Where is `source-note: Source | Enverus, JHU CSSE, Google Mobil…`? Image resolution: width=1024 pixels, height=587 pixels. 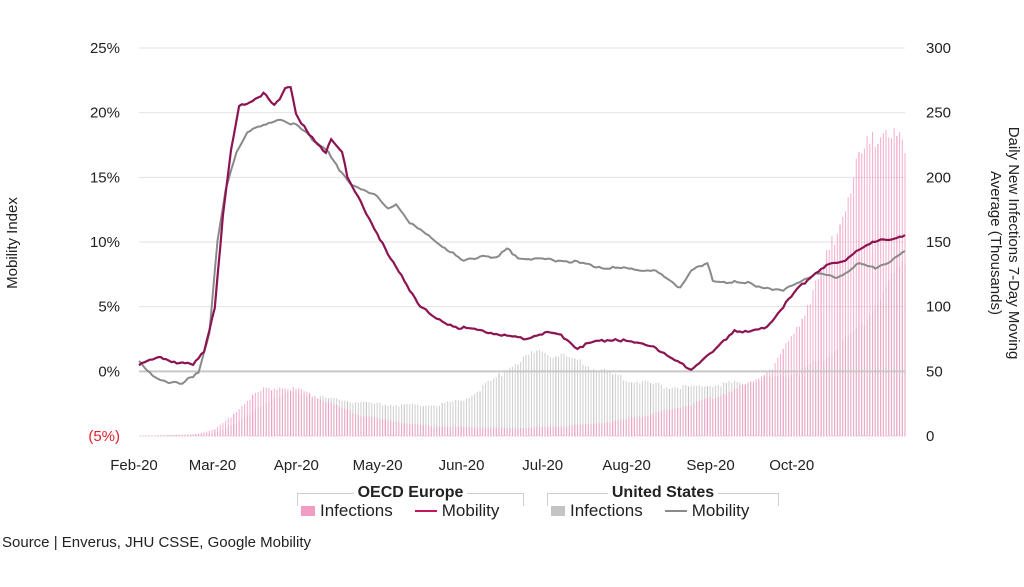 source-note: Source | Enverus, JHU CSSE, Google Mobil… is located at coordinates (157, 542).